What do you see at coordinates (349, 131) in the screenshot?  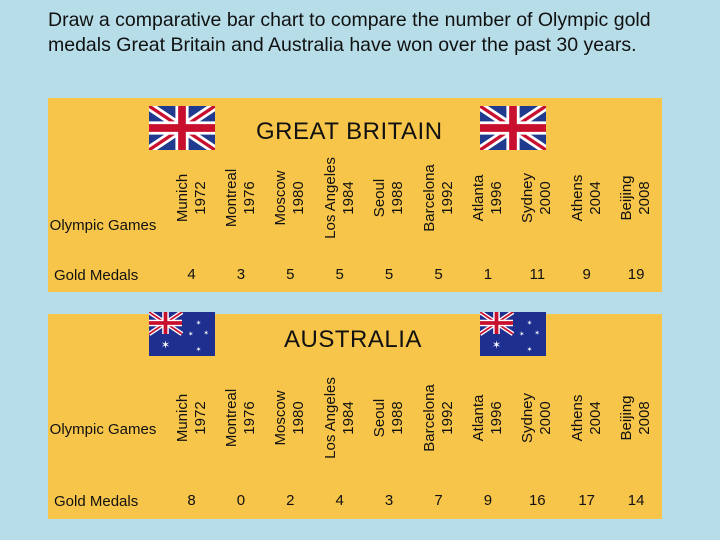 I see `panel-title-great-britain: GREAT BRITAIN` at bounding box center [349, 131].